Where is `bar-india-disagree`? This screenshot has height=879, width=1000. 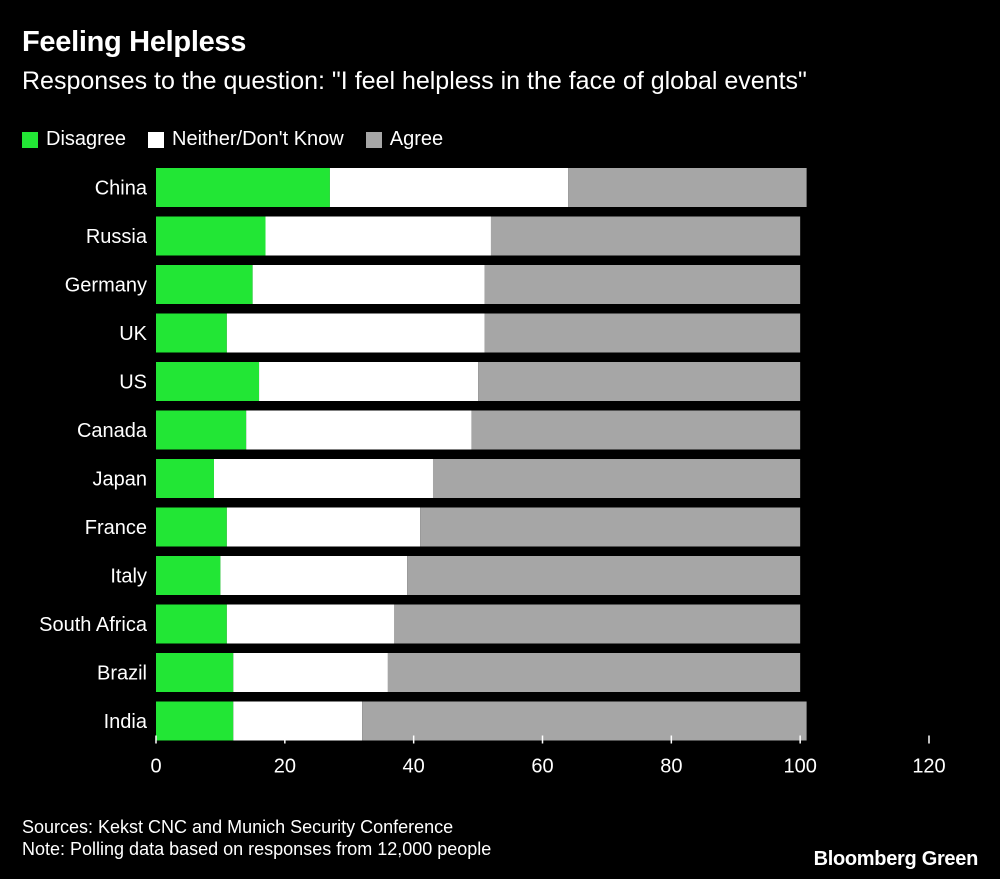
bar-india-disagree is located at coordinates (195, 721).